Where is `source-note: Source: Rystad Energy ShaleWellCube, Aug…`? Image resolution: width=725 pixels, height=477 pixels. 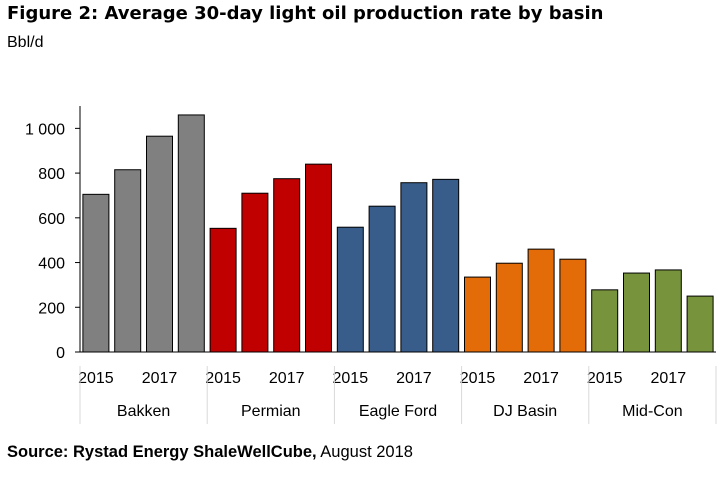
source-note: Source: Rystad Energy ShaleWellCube, Aug… is located at coordinates (210, 452).